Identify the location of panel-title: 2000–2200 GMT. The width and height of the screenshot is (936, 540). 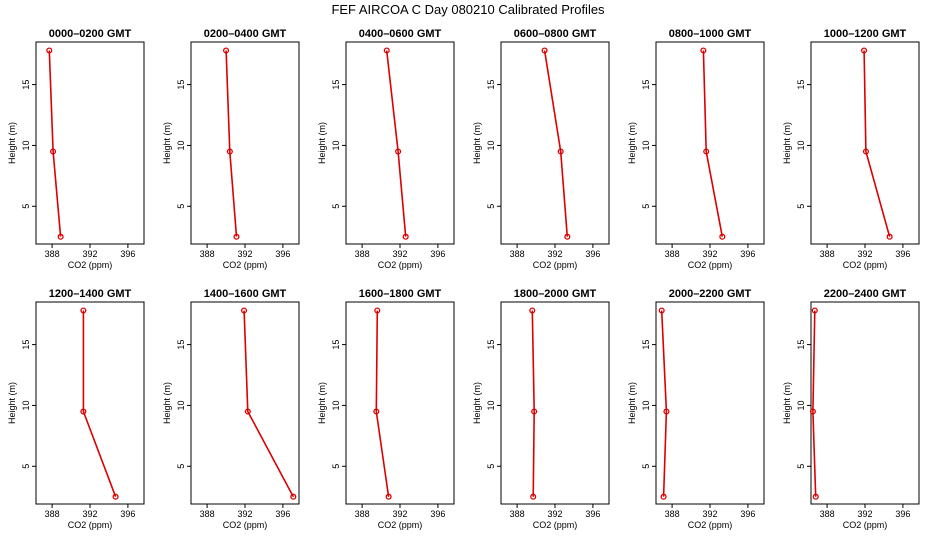
(710, 294).